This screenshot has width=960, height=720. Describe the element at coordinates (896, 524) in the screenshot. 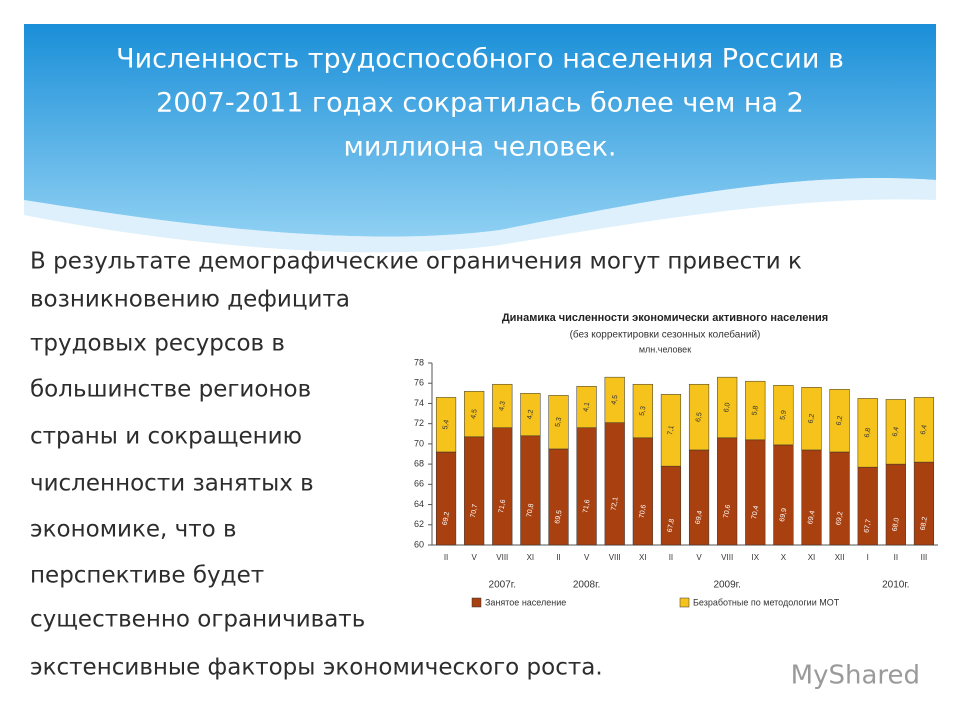

I see `value-label: 68,0` at that location.